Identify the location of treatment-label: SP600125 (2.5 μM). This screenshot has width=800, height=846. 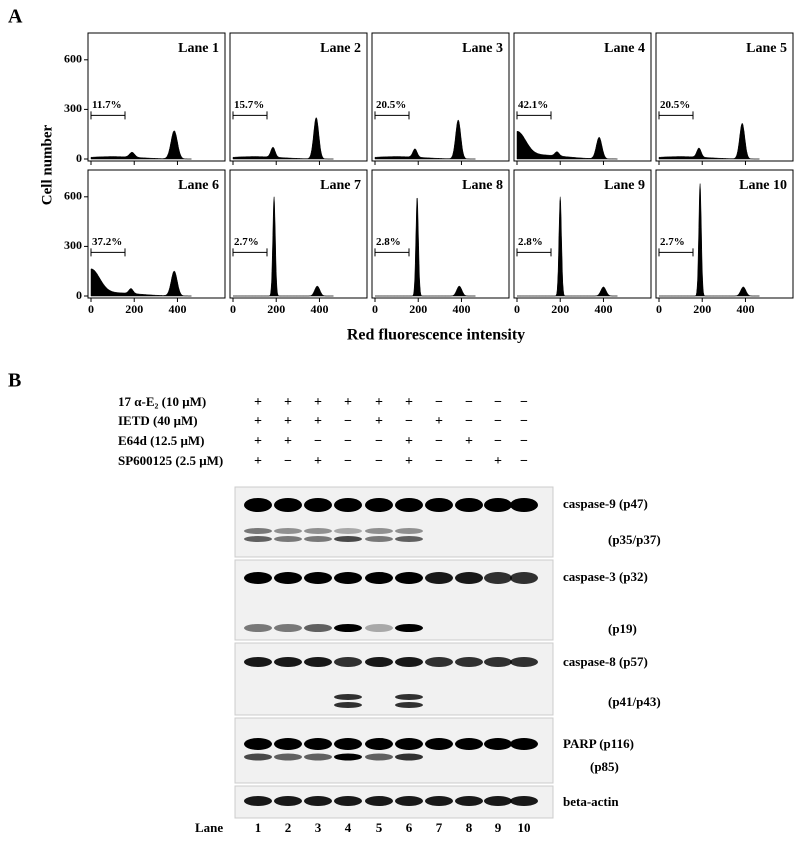
(170, 460).